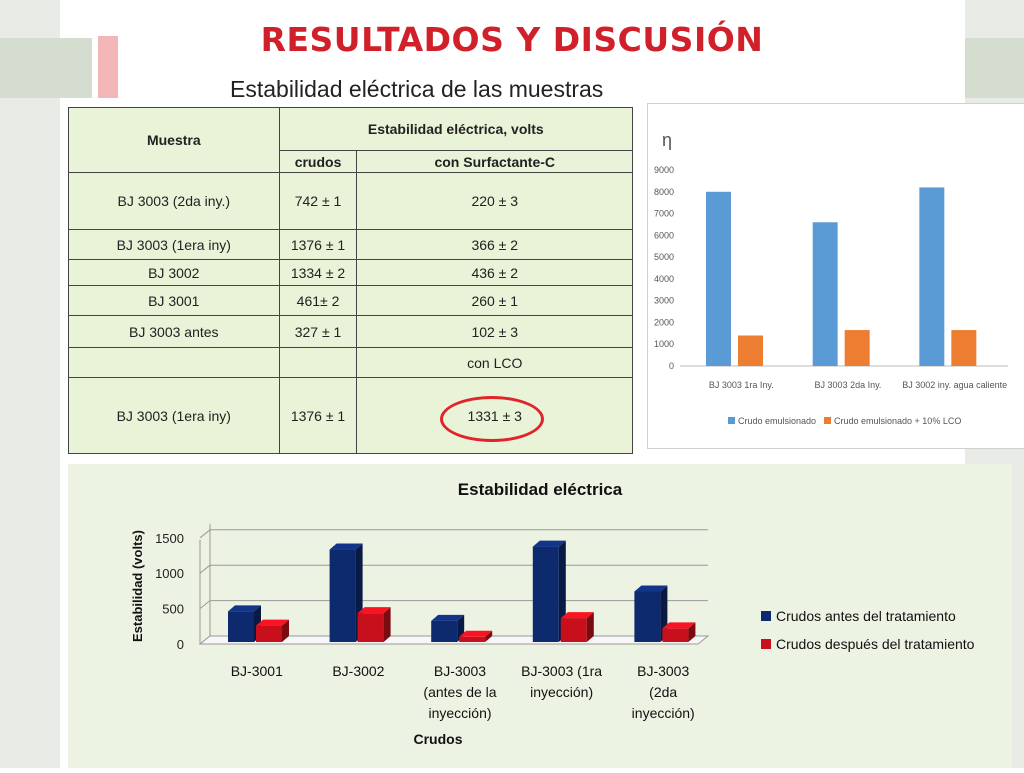  I want to click on cell-crudos: 461± 2, so click(318, 300).